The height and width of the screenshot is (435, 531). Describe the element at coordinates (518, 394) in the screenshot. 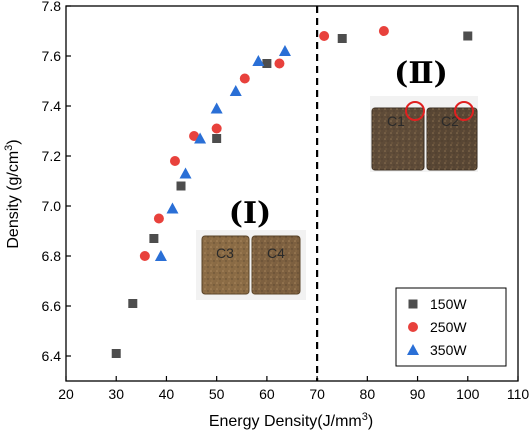

I see `x-tick-label: 110` at that location.